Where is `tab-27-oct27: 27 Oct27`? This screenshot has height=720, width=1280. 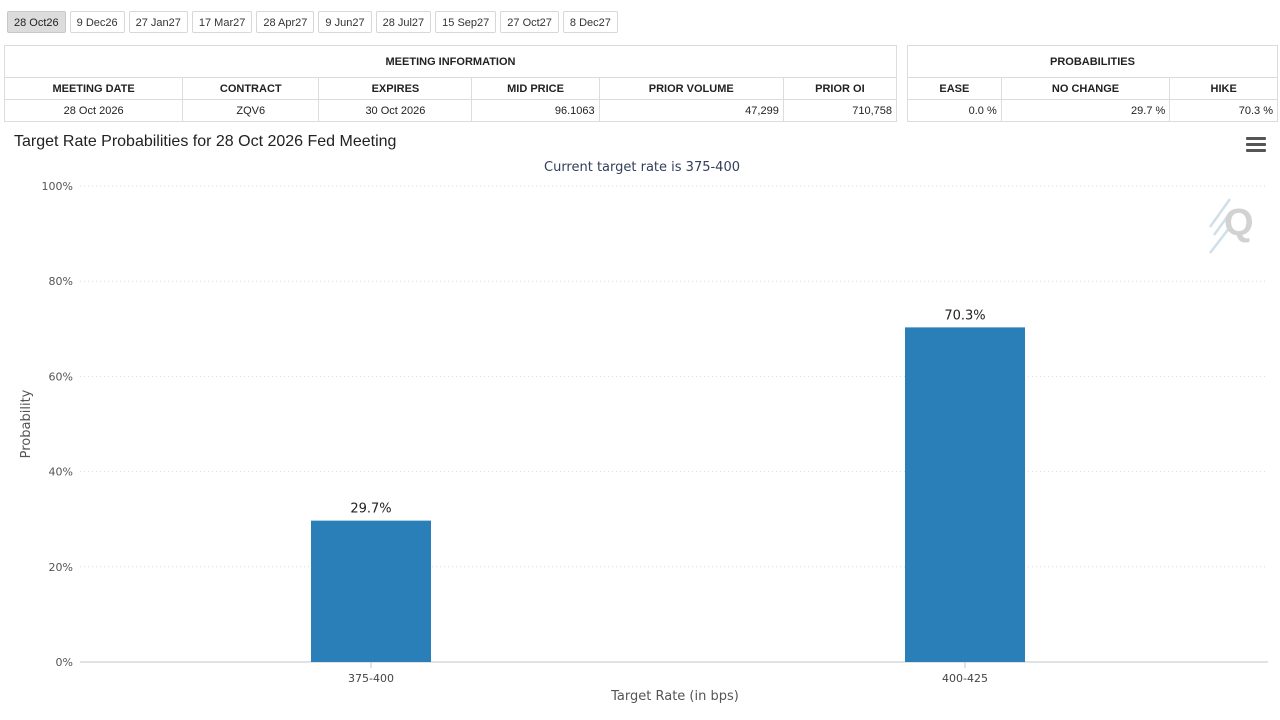 tab-27-oct27: 27 Oct27 is located at coordinates (529, 22).